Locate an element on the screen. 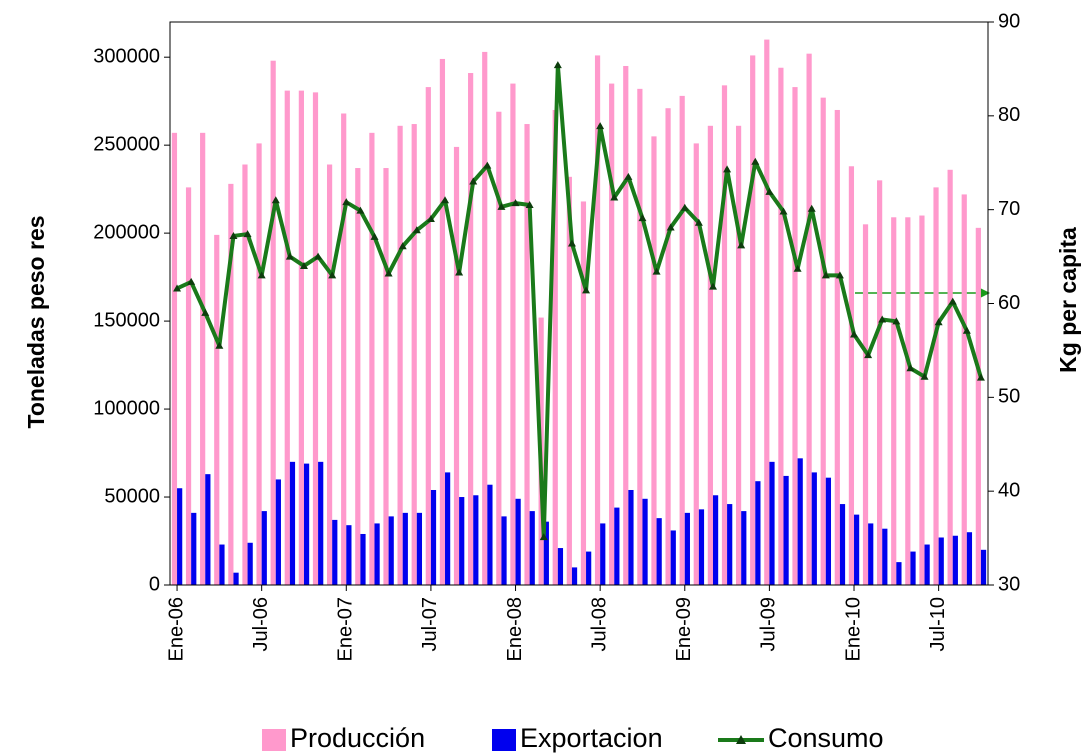 The width and height of the screenshot is (1086, 755). x-tick-label: Ene-10 is located at coordinates (853, 629).